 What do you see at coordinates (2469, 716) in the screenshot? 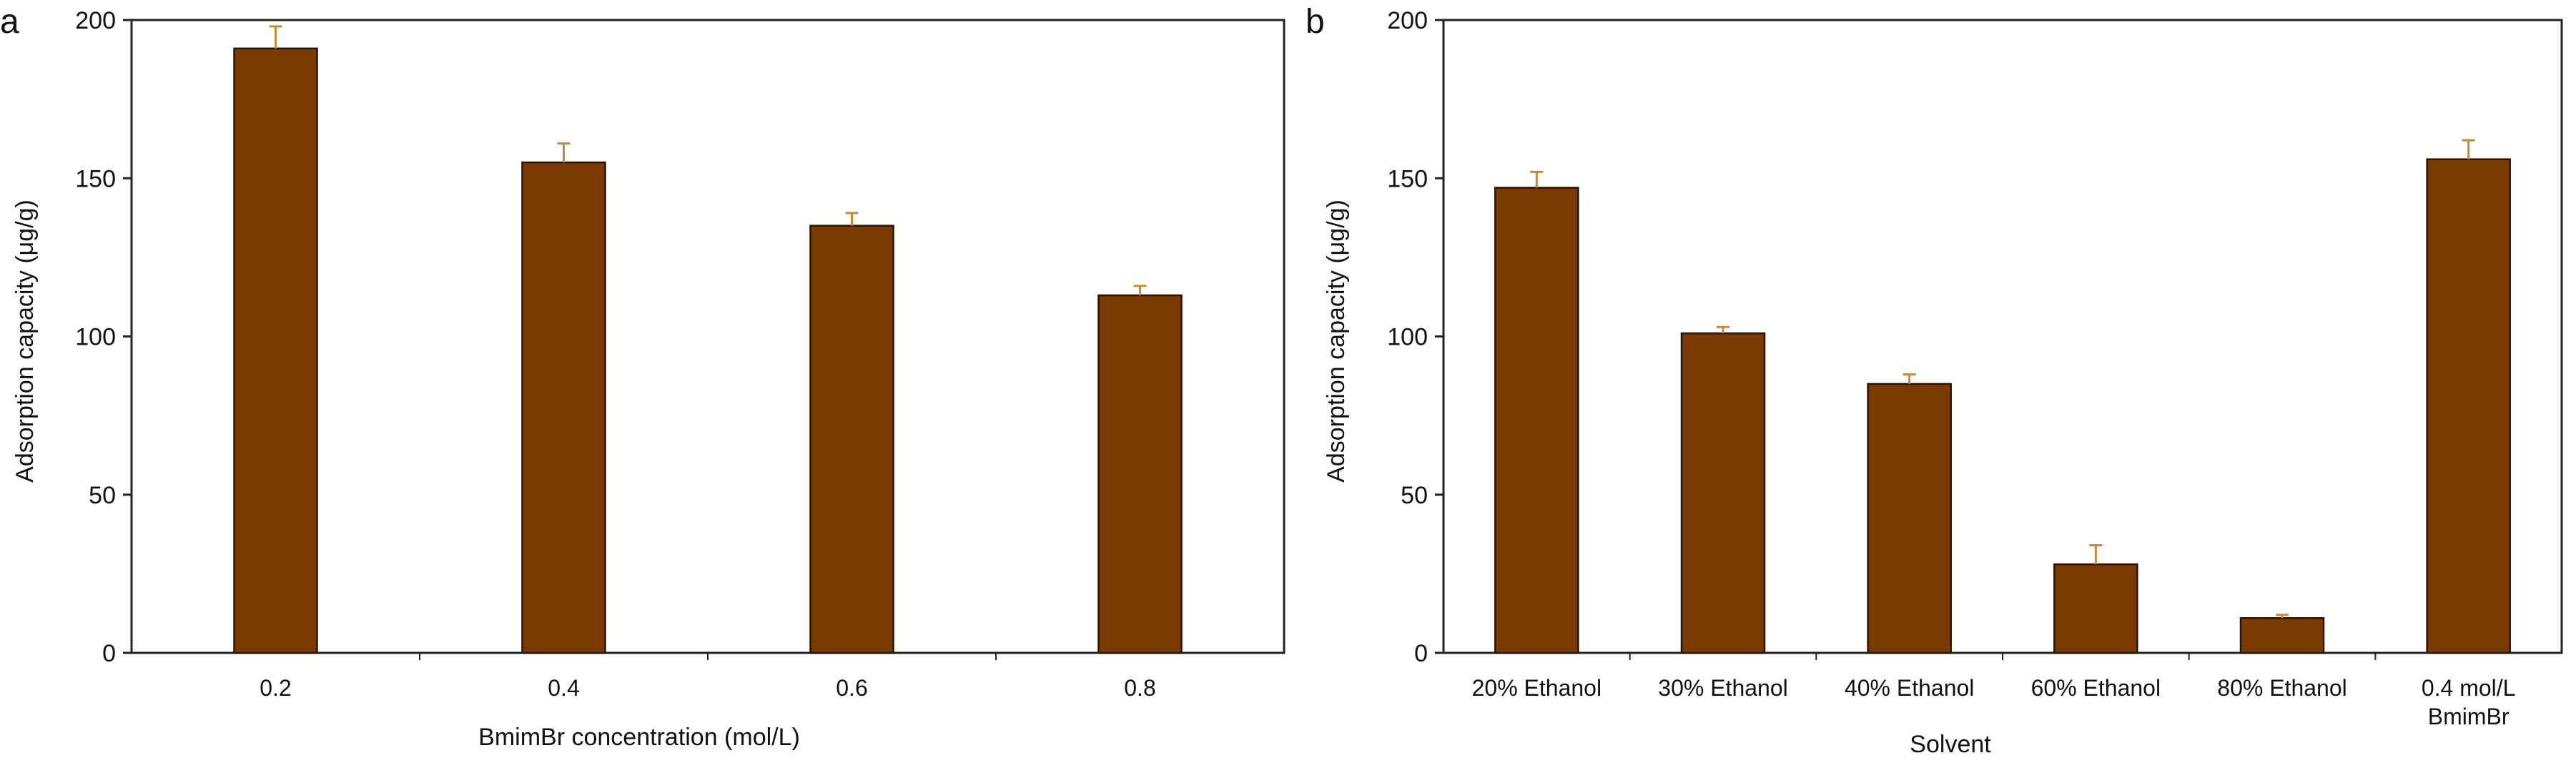
I see `x-tick-label-b: BmimBr` at bounding box center [2469, 716].